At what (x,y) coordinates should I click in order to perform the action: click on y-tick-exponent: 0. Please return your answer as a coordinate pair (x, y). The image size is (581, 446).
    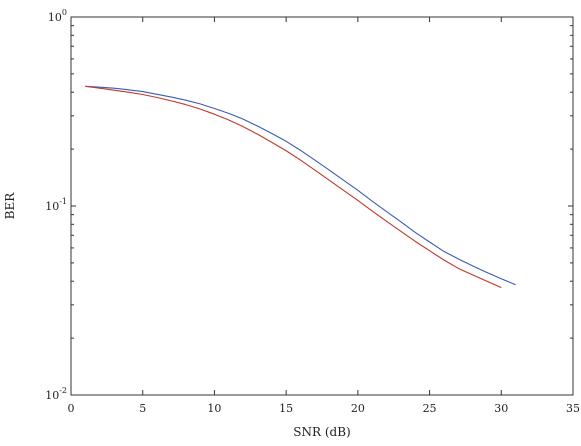
    Looking at the image, I should click on (64, 12).